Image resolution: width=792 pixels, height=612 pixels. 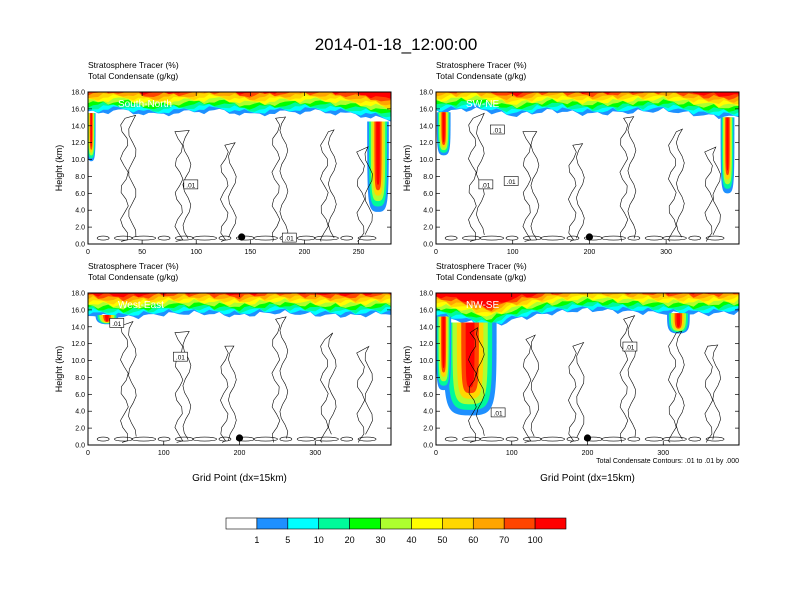 I want to click on colorbar-label-1: 1, so click(x=256, y=540).